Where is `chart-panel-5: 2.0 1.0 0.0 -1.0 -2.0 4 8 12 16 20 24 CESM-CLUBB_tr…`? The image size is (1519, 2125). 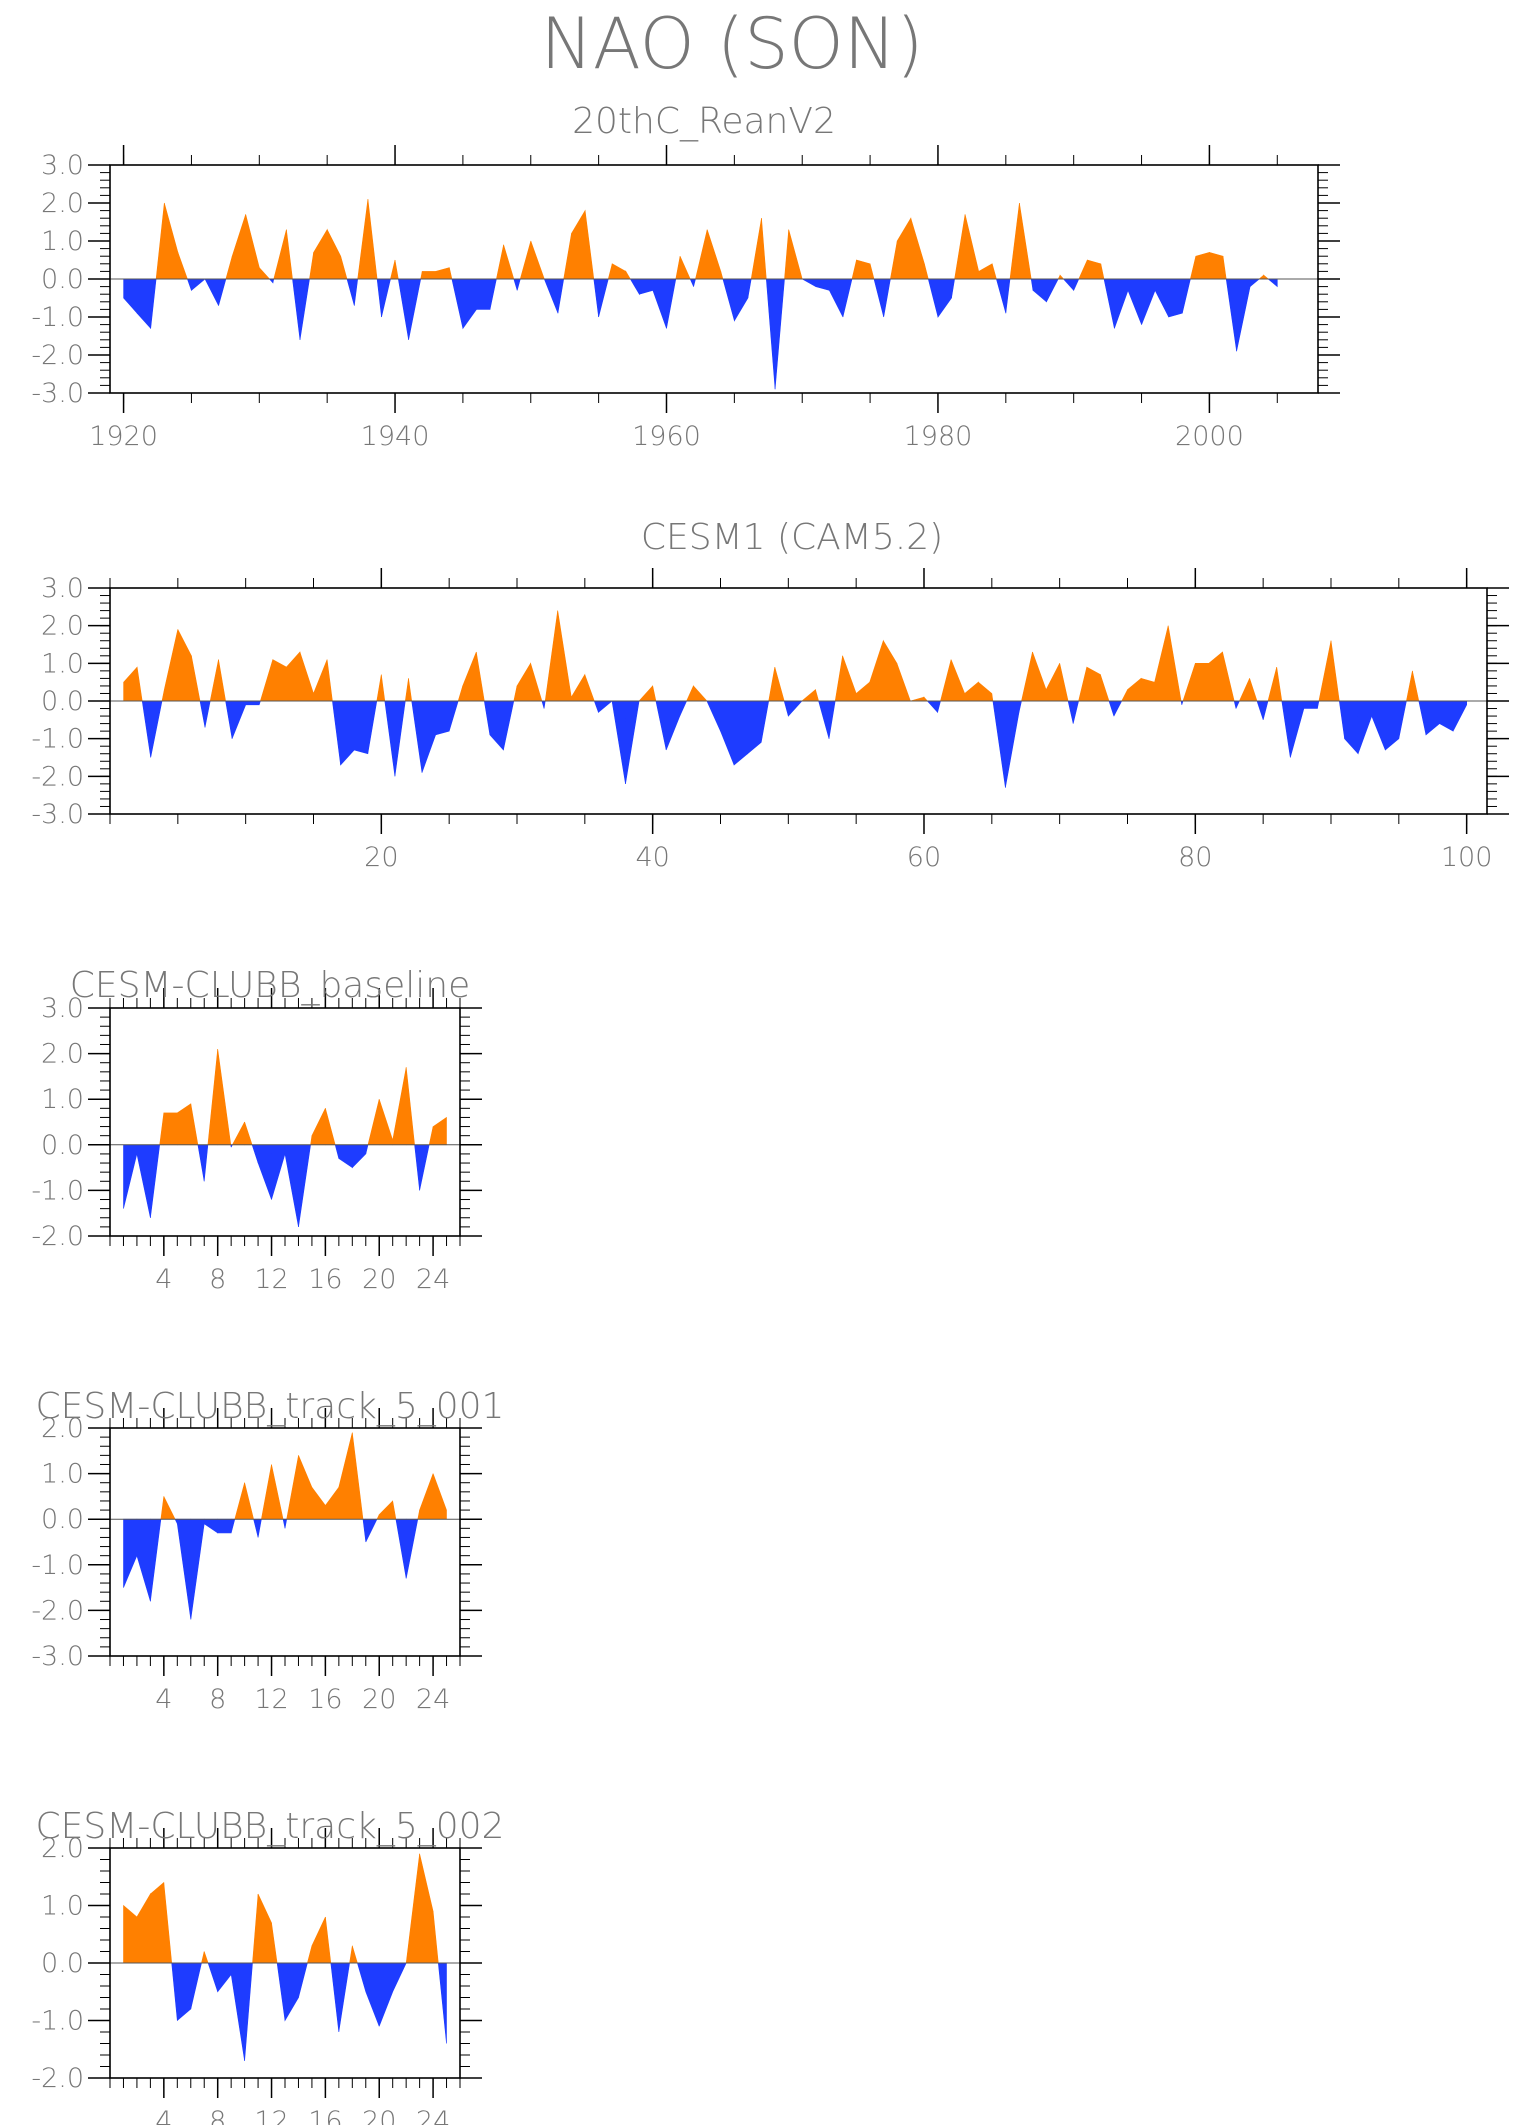
chart-panel-5: 2.0 1.0 0.0 -1.0 -2.0 4 8 12 16 20 24 CESM-CLUBB_tr… is located at coordinates (267, 1965).